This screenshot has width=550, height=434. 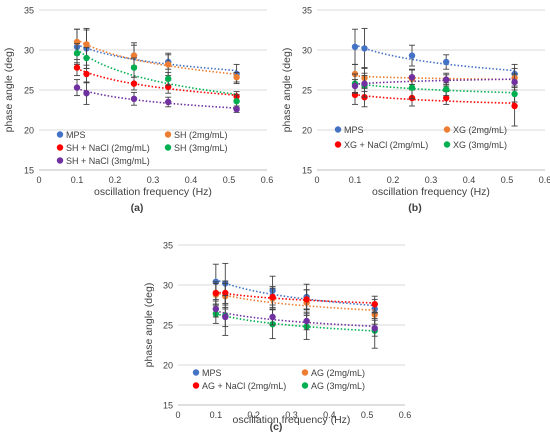 What do you see at coordinates (276, 427) in the screenshot?
I see `panel-label: (c)` at bounding box center [276, 427].